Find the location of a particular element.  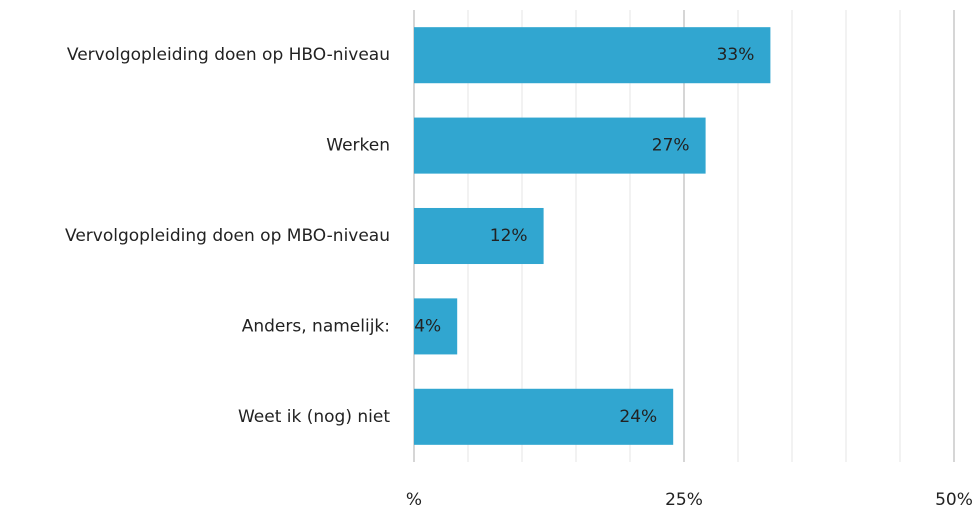

data-label: 33% is located at coordinates (736, 55).